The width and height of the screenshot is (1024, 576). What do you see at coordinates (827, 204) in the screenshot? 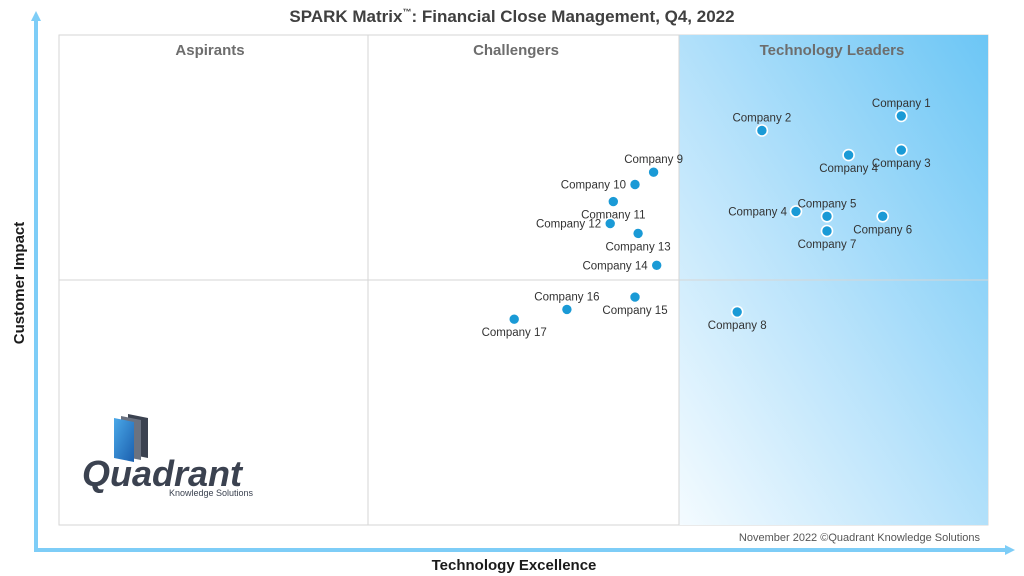
I see `data-label-company-5-5: Company 5` at bounding box center [827, 204].